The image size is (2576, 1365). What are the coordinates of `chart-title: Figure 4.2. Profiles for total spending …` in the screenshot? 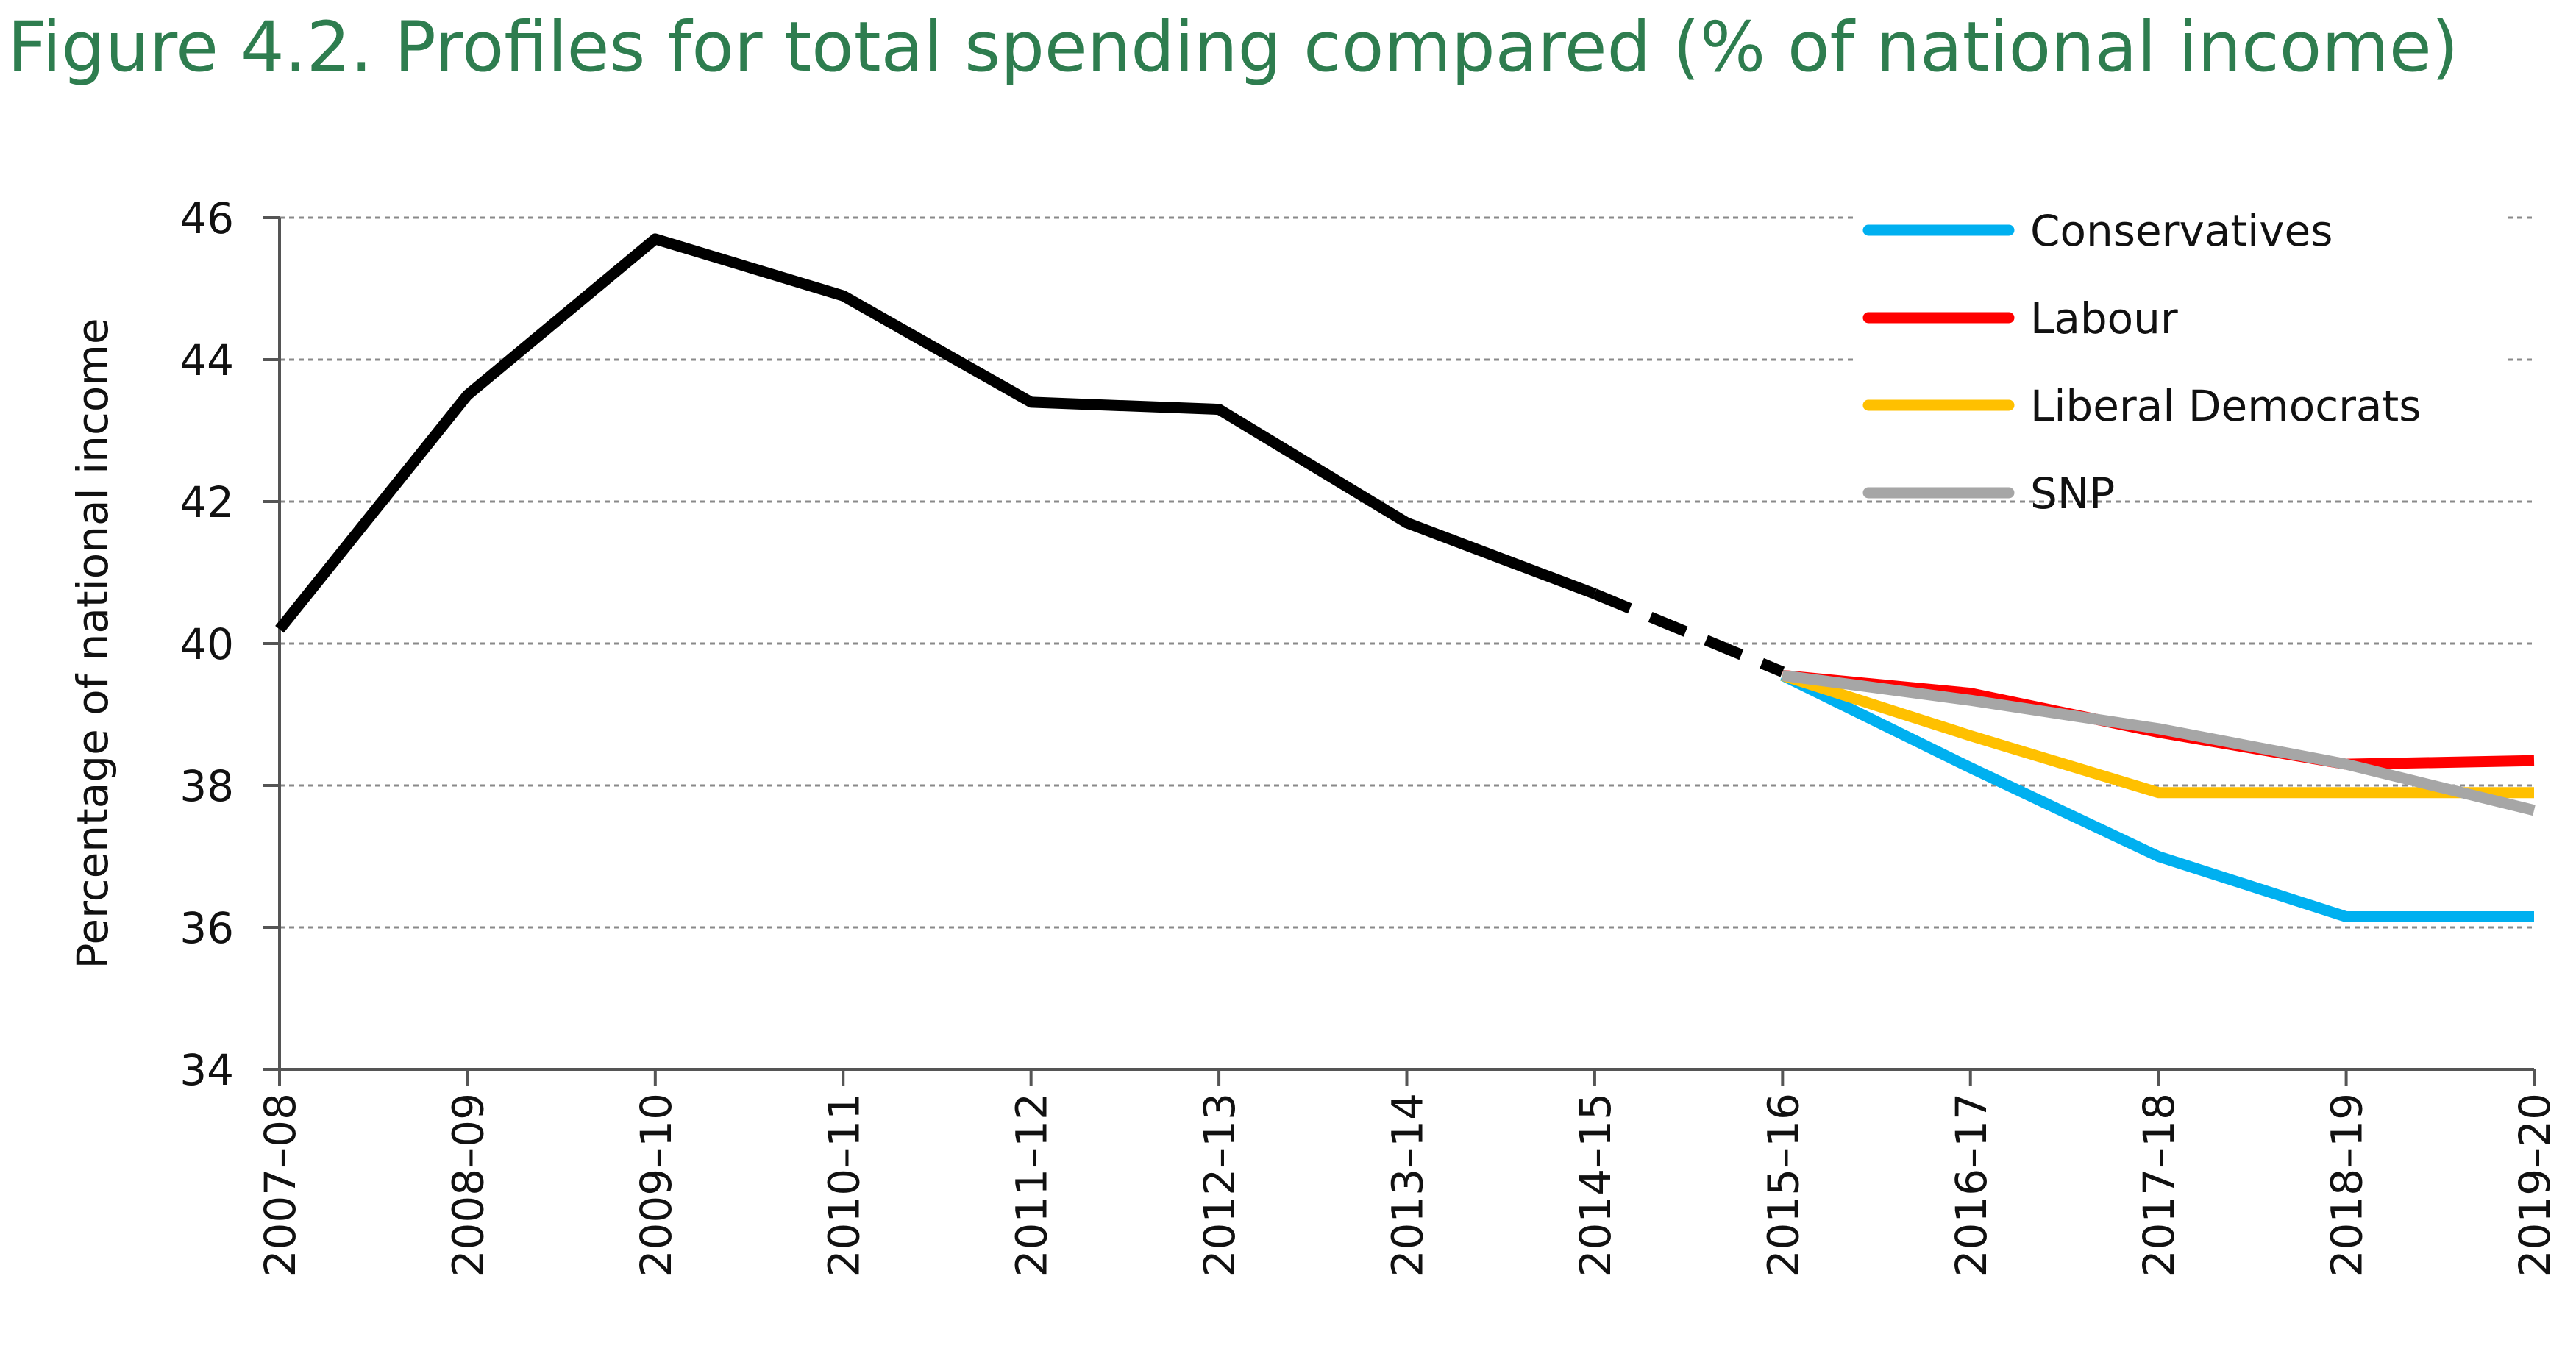 It's located at (1233, 47).